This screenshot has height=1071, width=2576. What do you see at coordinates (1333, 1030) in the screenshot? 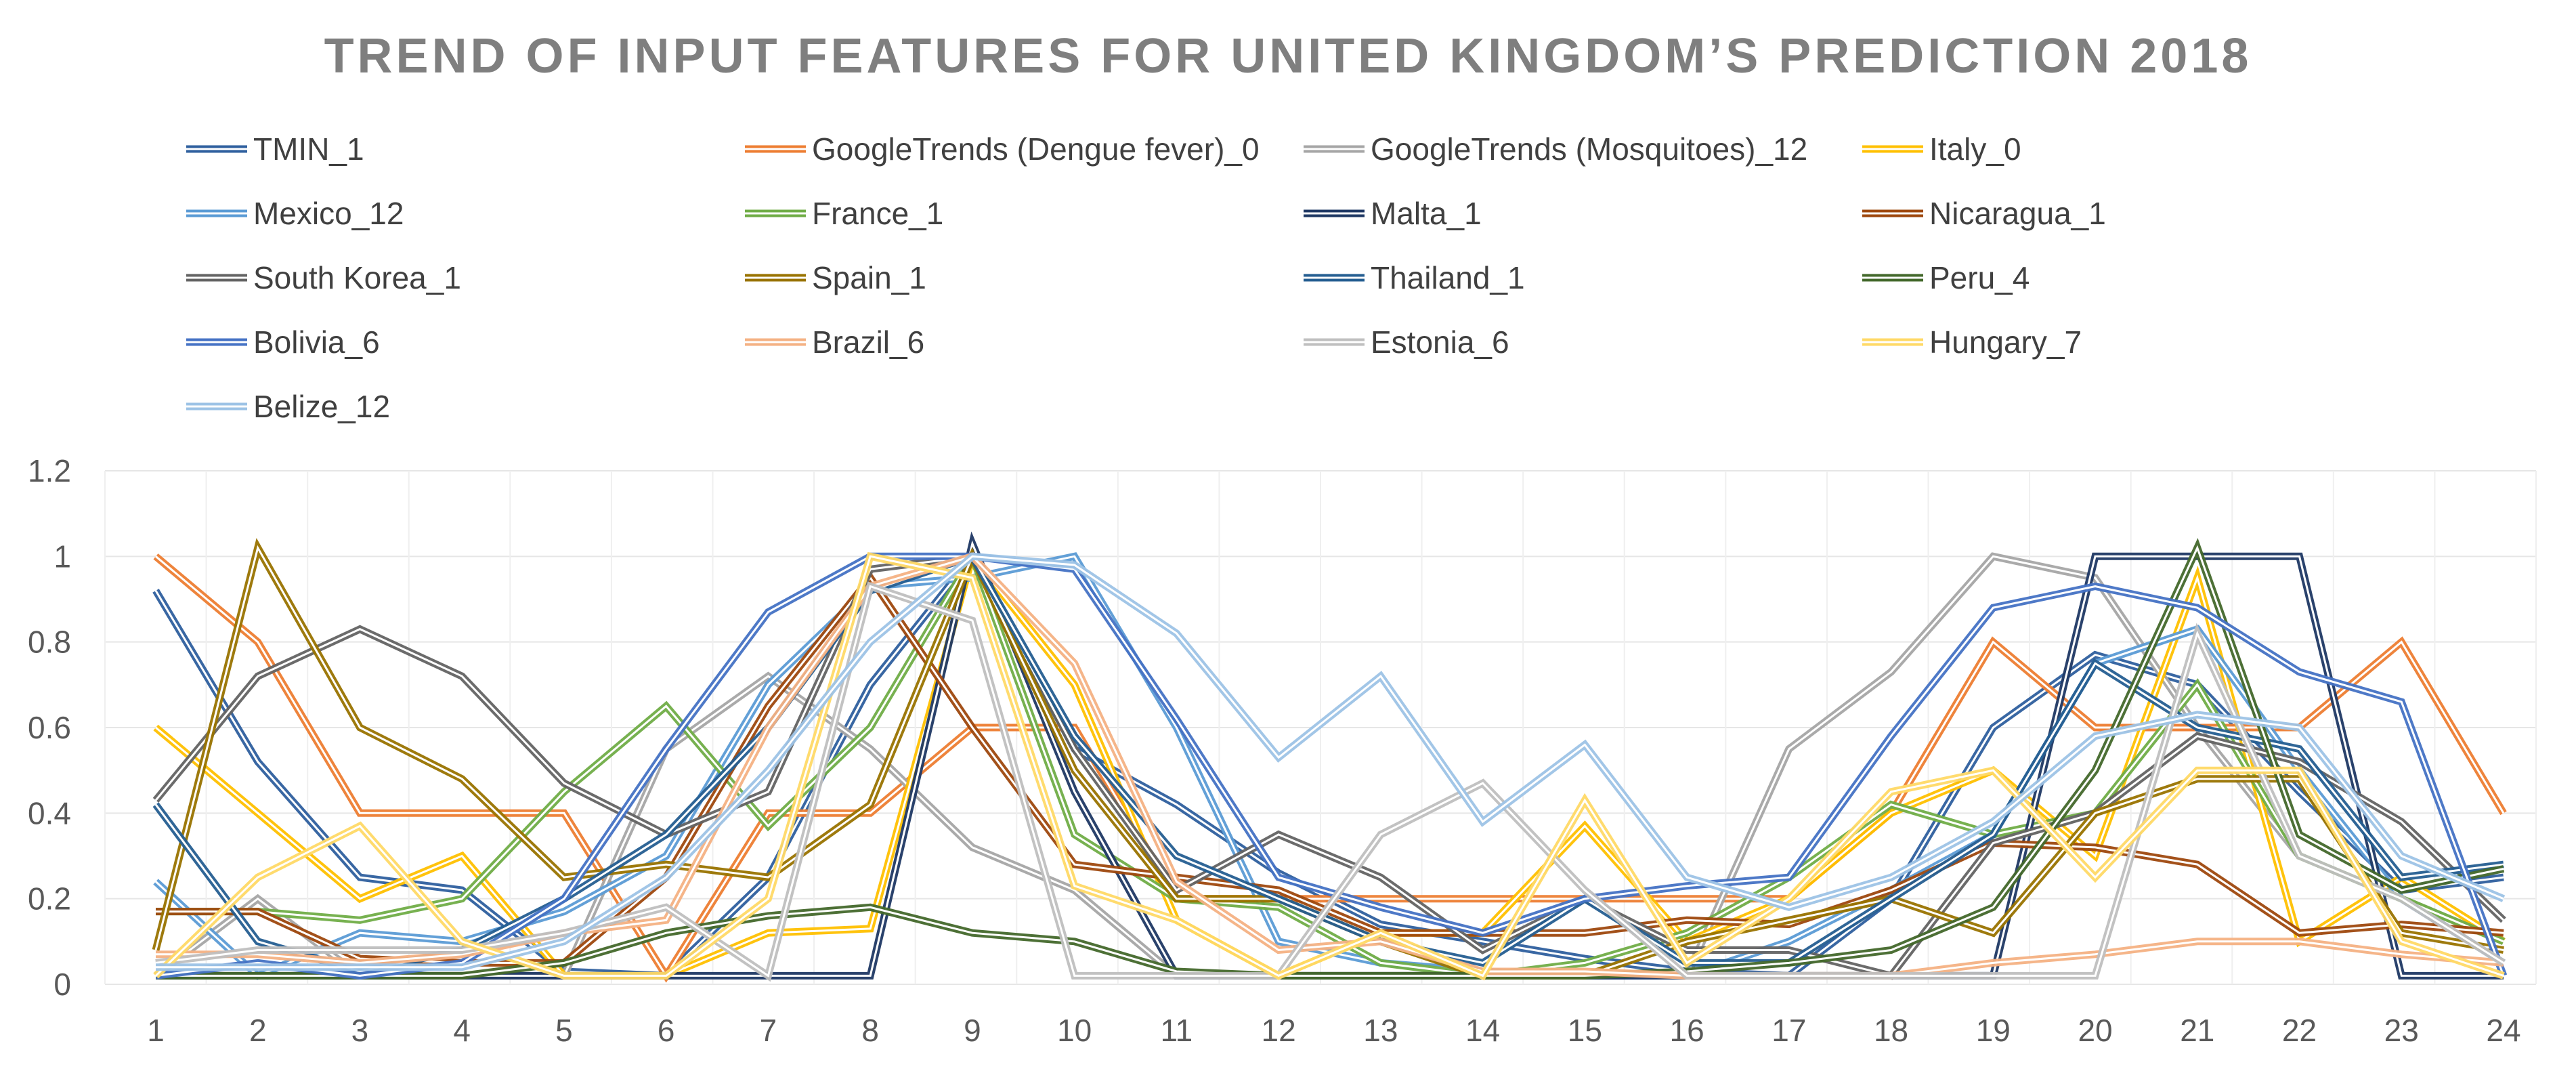
I see `x-axis-ticks: 1 2 3 4 5 6 7 8 9 10 11 12 13 14 15 16 17 18 19 20 21 22 23 24` at bounding box center [1333, 1030].